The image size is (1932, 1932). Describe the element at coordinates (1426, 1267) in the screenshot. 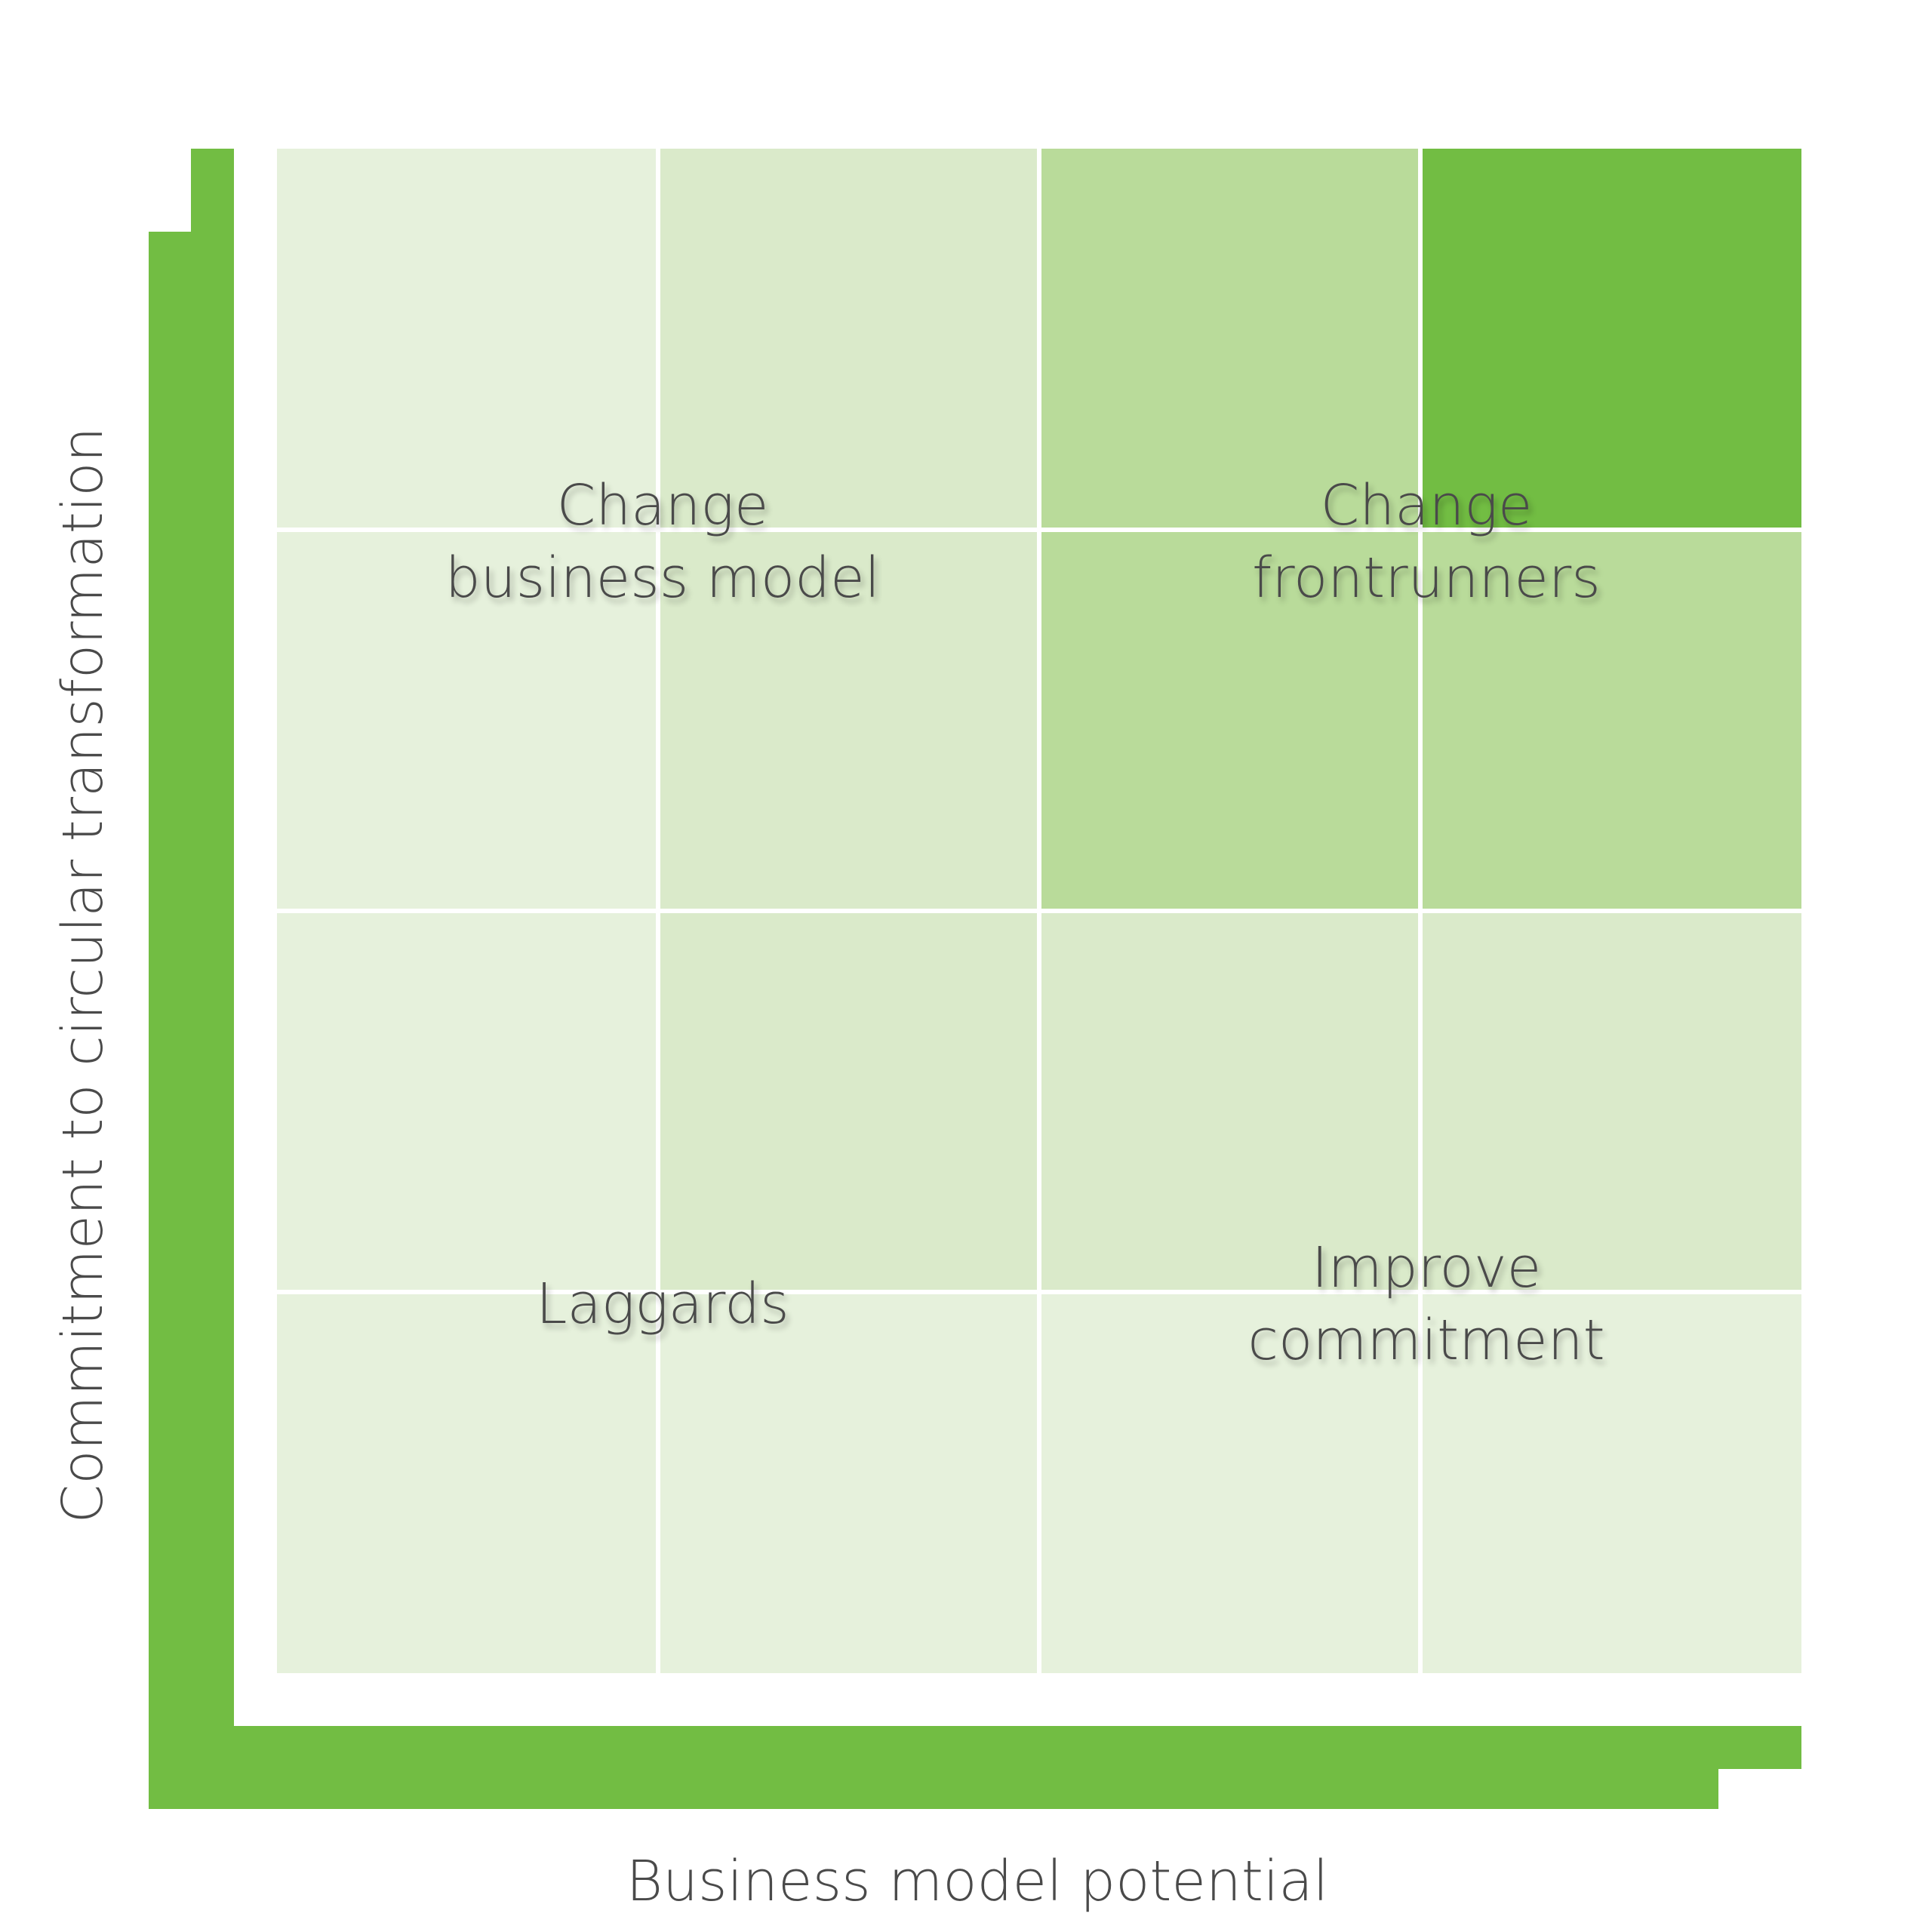

I see `quadrant-label-line: Improve` at that location.